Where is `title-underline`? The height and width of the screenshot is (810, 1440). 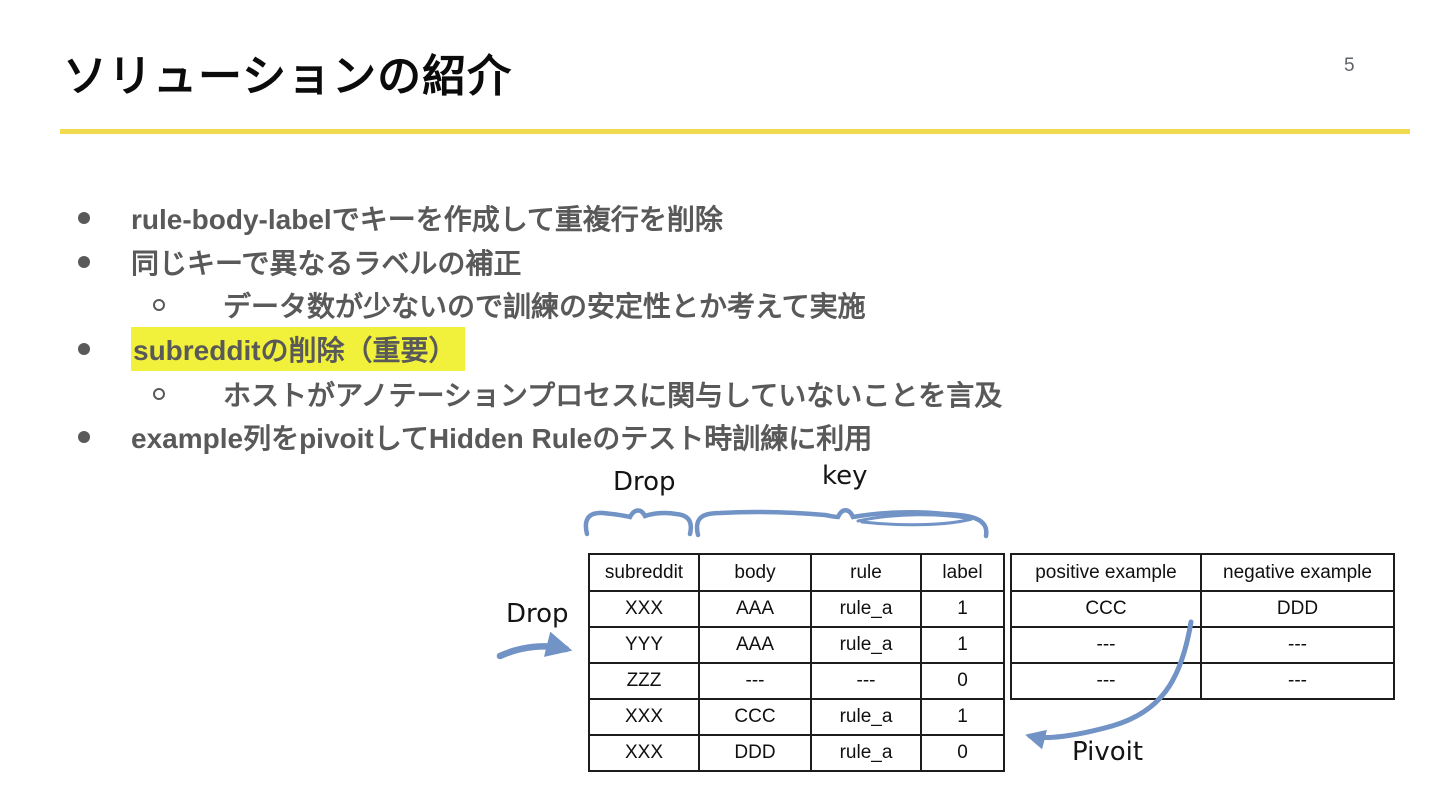
title-underline is located at coordinates (735, 131).